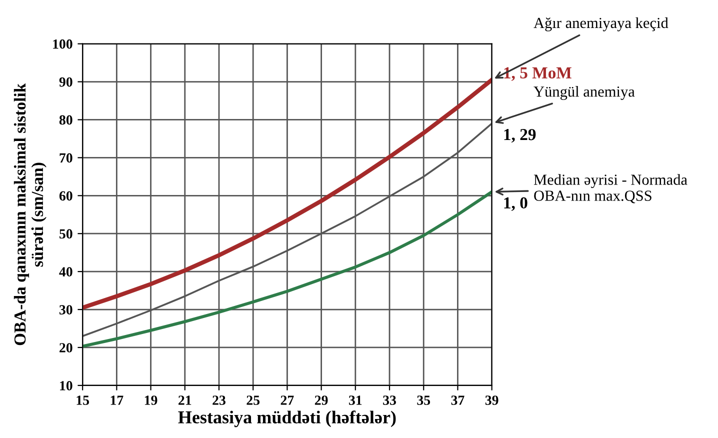  What do you see at coordinates (185, 400) in the screenshot?
I see `x-tick-label: 21` at bounding box center [185, 400].